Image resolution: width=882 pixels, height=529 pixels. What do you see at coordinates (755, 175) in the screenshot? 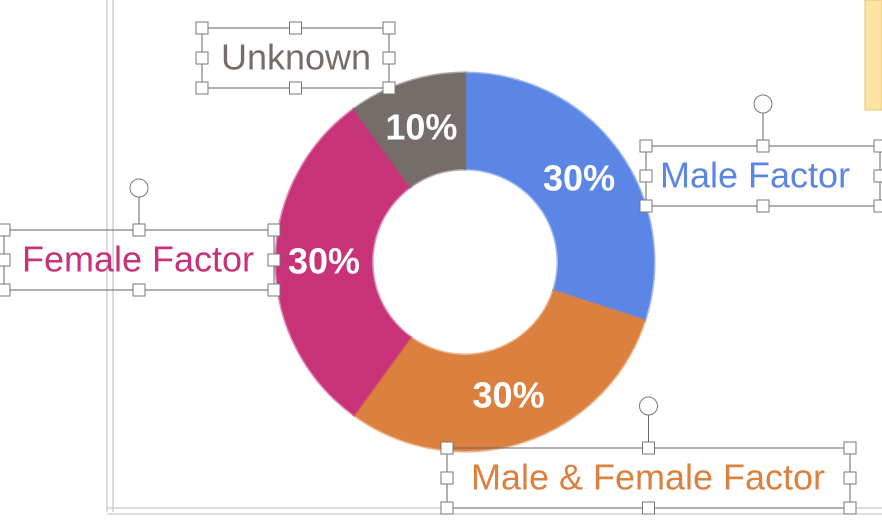
I see `category-label: Male Factor` at bounding box center [755, 175].